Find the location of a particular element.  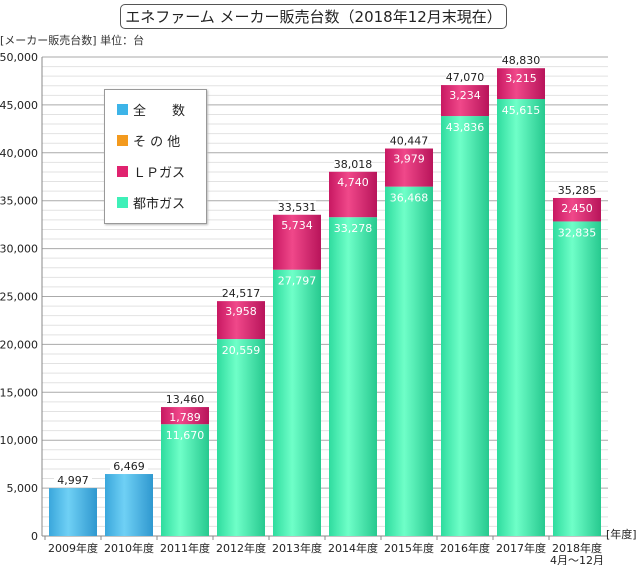

city-gas-value-label: 33,278 is located at coordinates (353, 228).